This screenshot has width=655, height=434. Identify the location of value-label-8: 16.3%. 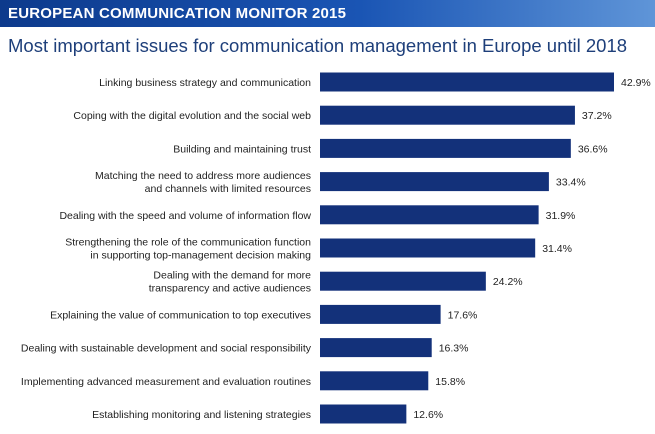
(454, 349).